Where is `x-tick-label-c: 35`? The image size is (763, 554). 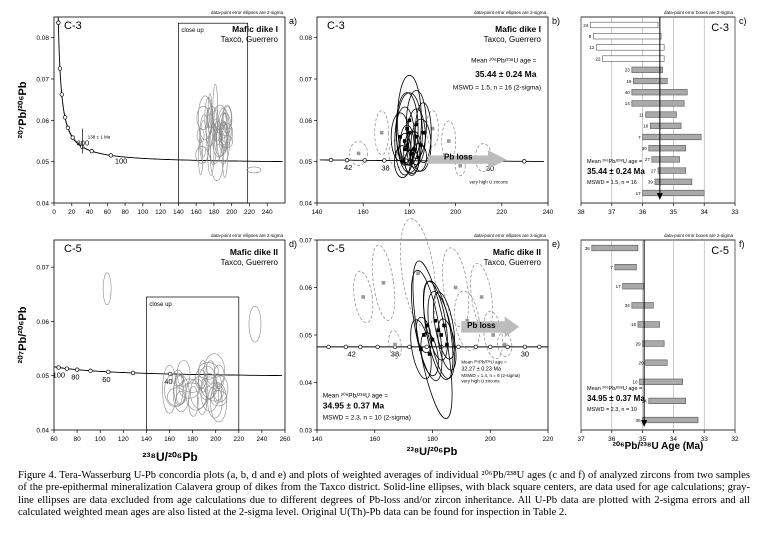
x-tick-label-c: 35 is located at coordinates (674, 212).